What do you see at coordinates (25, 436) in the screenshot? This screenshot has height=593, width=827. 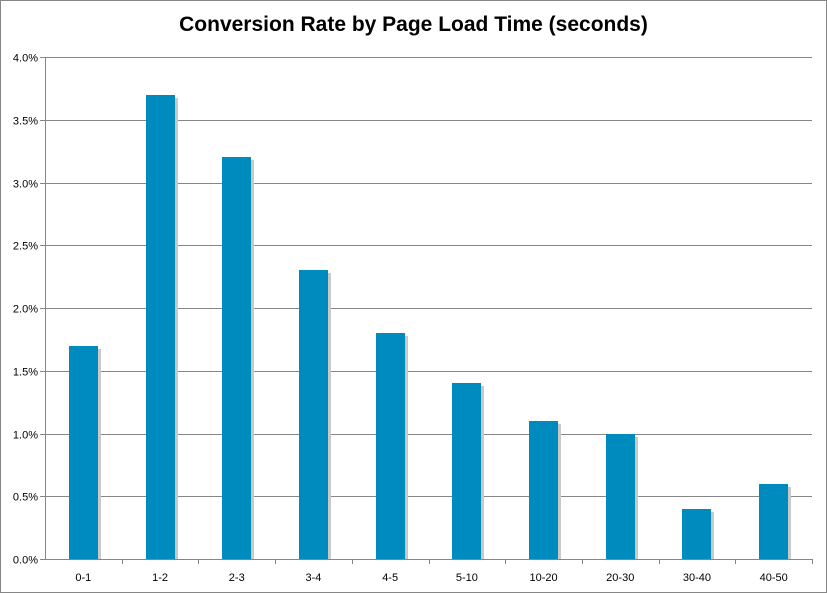 I see `y-tick-label: 1.0%` at bounding box center [25, 436].